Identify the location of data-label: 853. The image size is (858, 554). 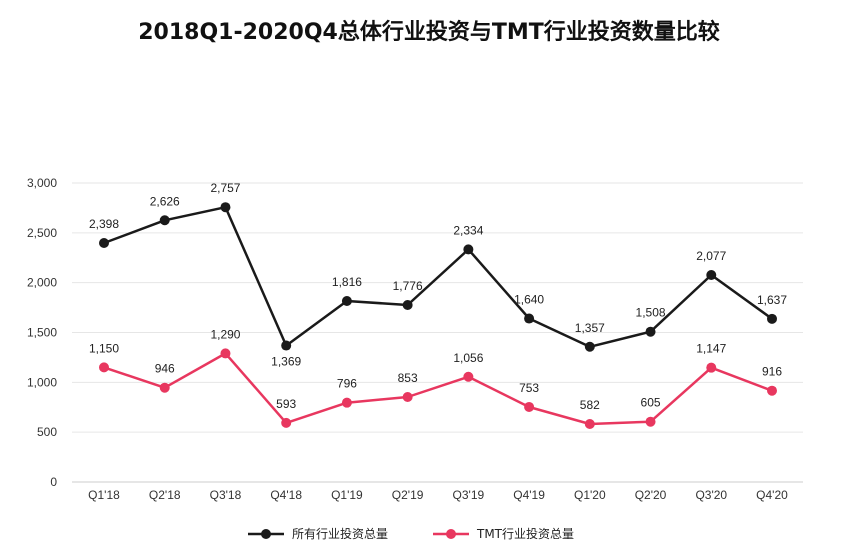
(408, 378).